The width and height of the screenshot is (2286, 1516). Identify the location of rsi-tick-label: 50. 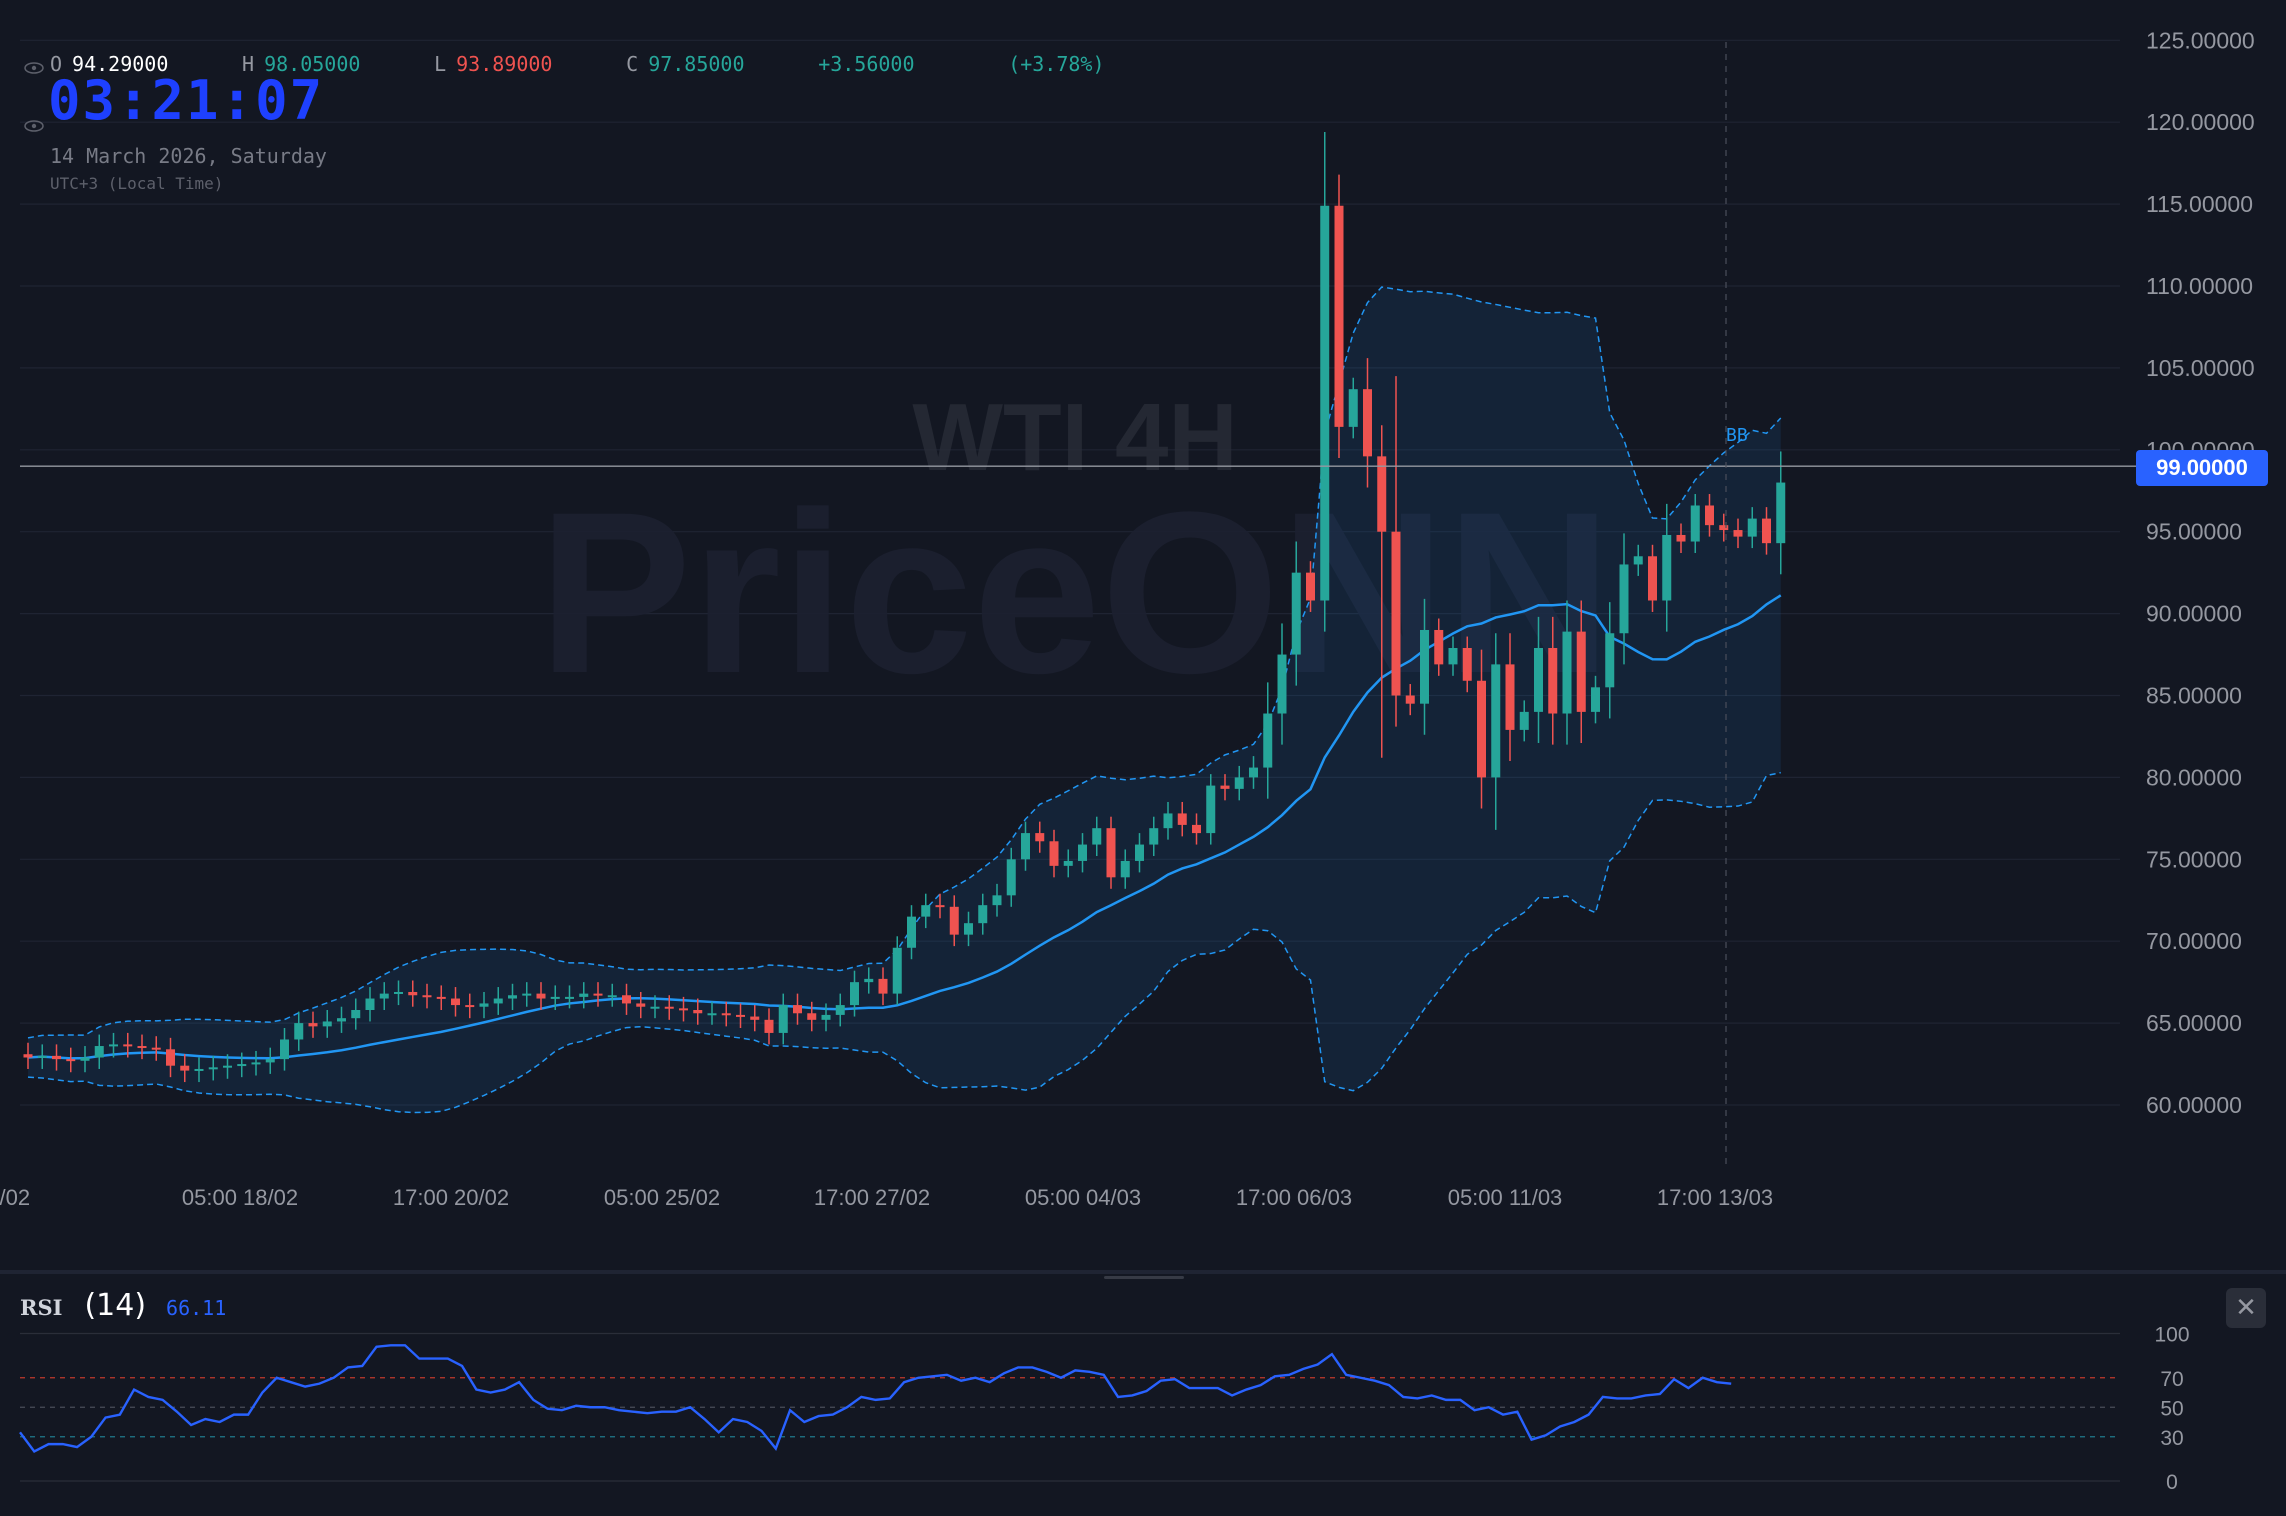
(2171, 1408).